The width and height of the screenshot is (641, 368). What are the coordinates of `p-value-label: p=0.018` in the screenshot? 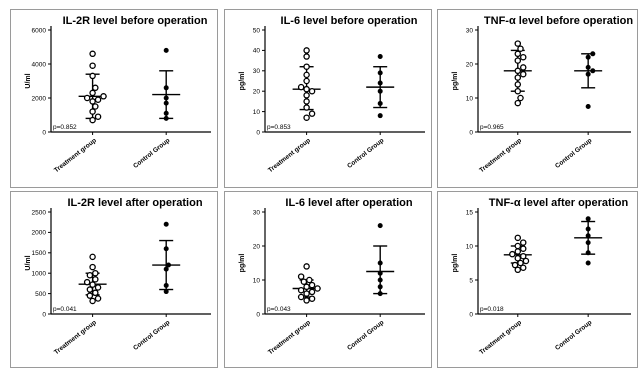 It's located at (492, 309).